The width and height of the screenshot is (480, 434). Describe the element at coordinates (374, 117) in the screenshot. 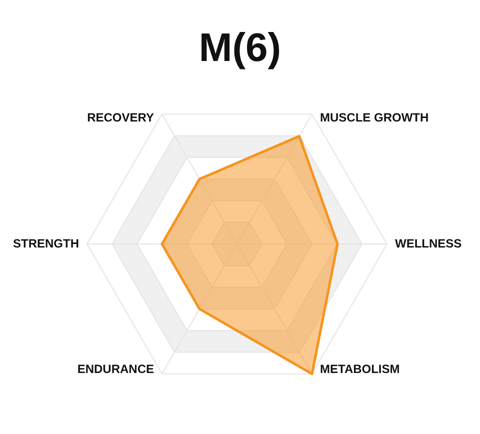

I see `spoke-label: MUSCLE GROWTH` at that location.